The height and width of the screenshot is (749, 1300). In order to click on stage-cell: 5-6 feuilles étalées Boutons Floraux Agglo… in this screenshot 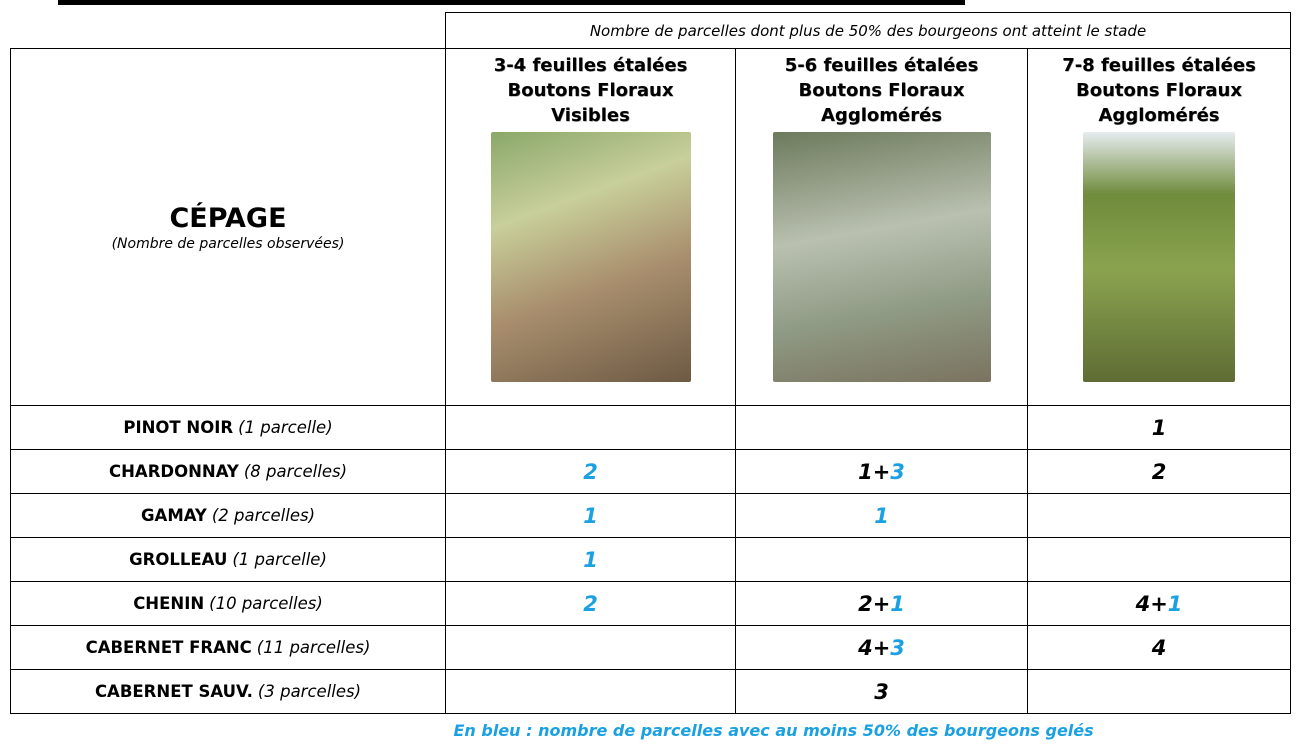, I will do `click(881, 227)`.